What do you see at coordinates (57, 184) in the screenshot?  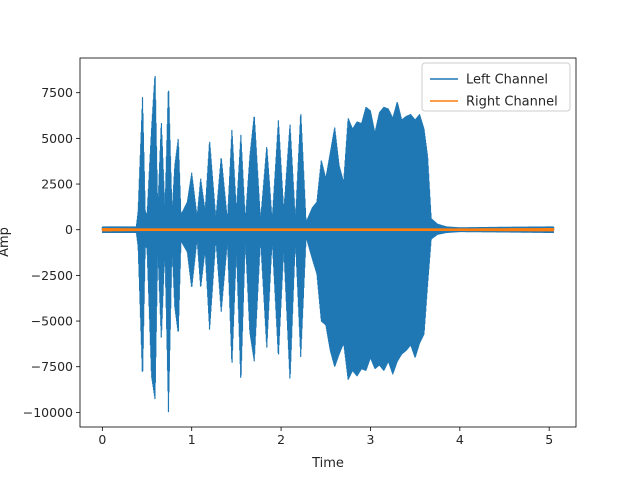 I see `y-tick-label: 2500` at bounding box center [57, 184].